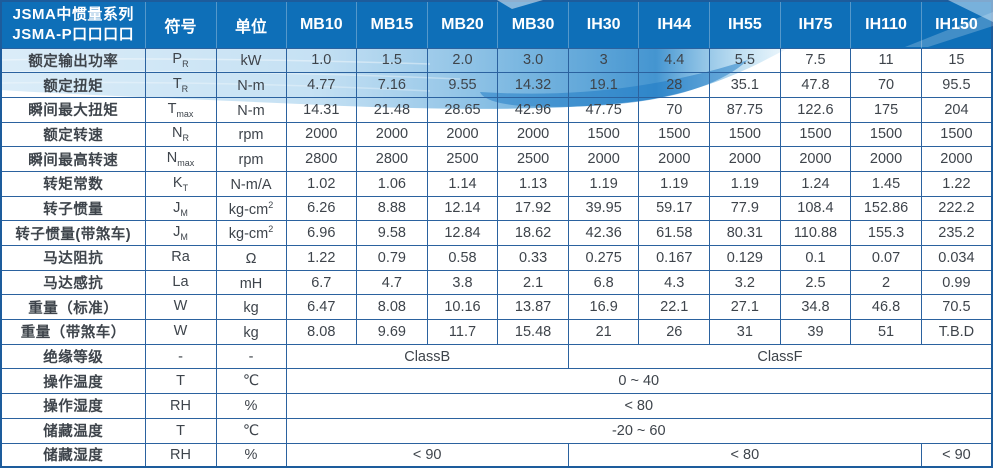 The width and height of the screenshot is (993, 468). I want to click on value-cell: 47.8, so click(815, 85).